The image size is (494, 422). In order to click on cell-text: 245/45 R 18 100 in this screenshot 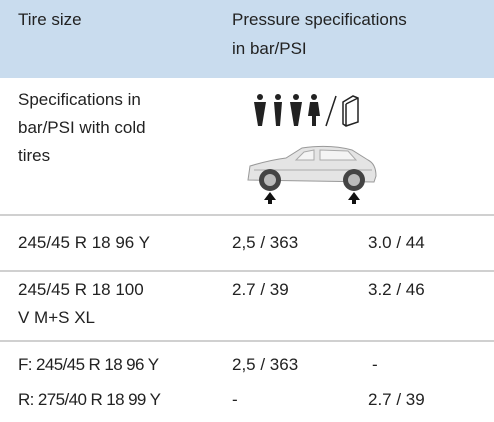, I will do `click(81, 289)`.